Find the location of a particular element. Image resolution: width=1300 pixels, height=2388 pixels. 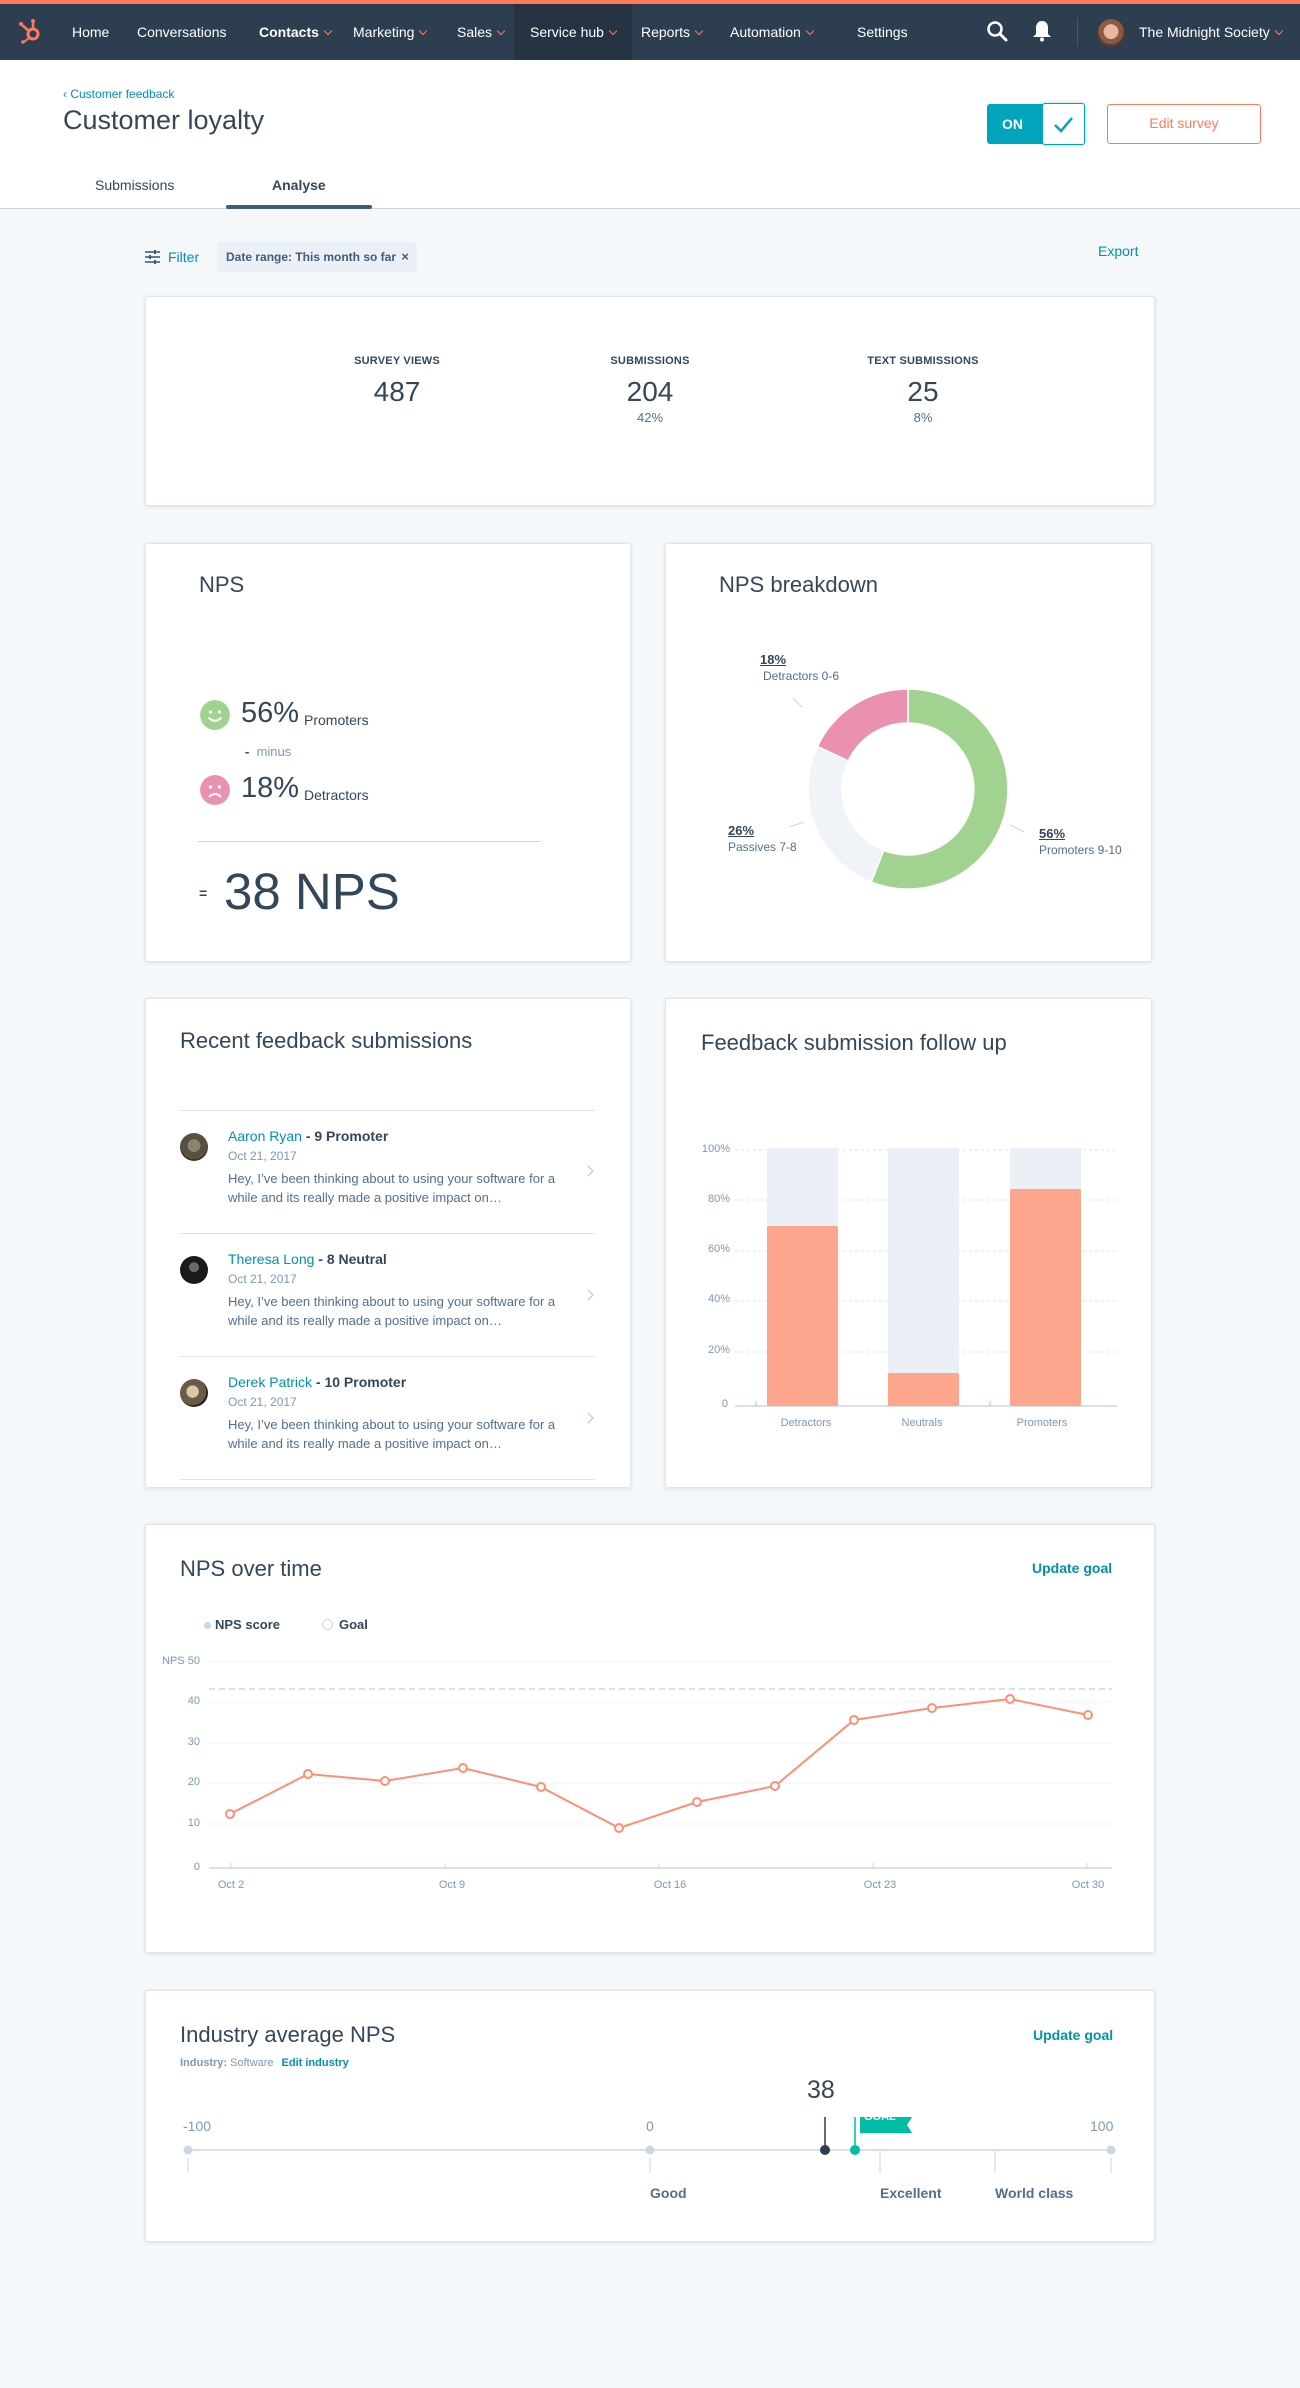

feedback-score: - 10 Promoter is located at coordinates (359, 1382).